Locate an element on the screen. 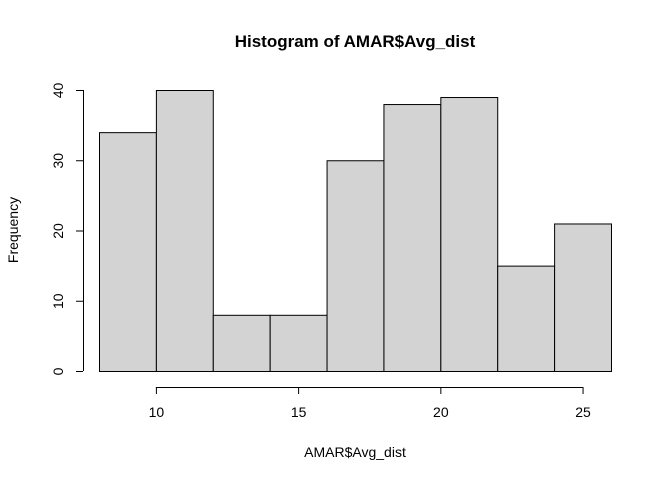 The height and width of the screenshot is (480, 672). x-tick-label: 15 is located at coordinates (299, 412).